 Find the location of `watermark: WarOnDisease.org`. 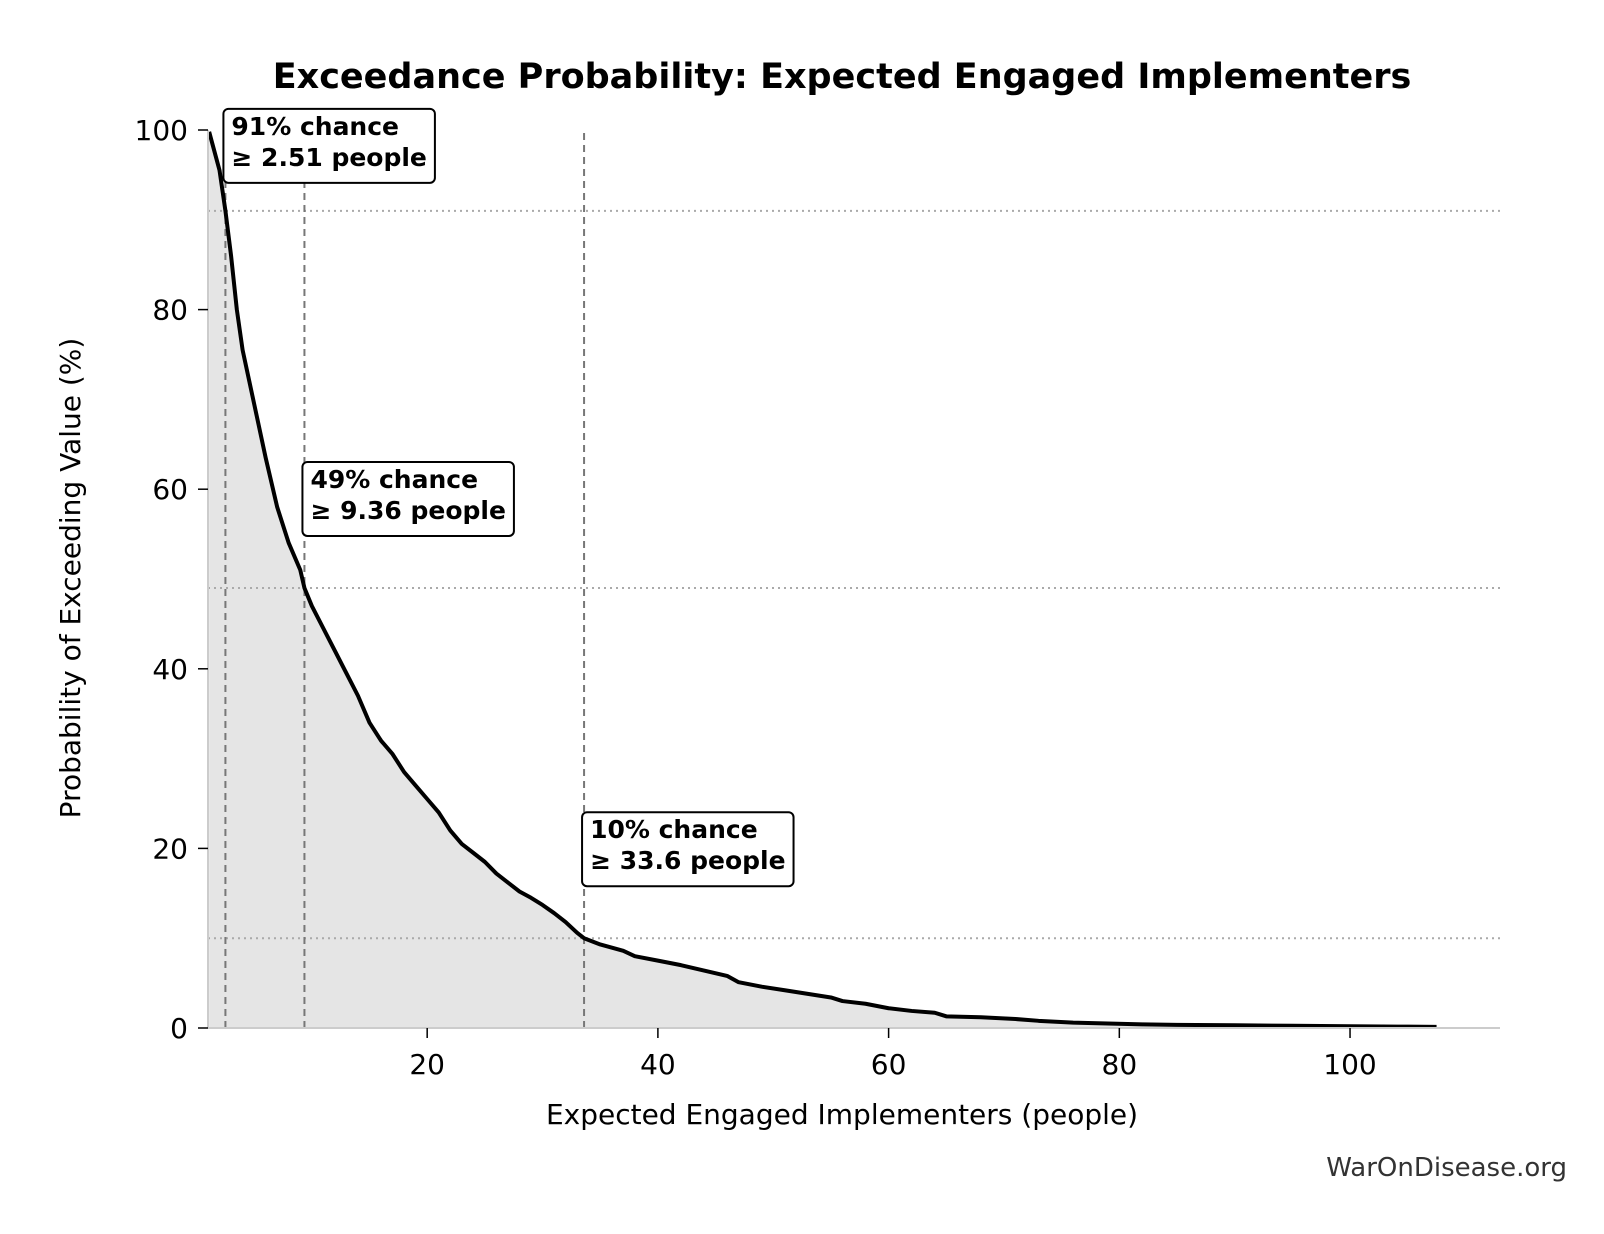

watermark: WarOnDisease.org is located at coordinates (1446, 1168).